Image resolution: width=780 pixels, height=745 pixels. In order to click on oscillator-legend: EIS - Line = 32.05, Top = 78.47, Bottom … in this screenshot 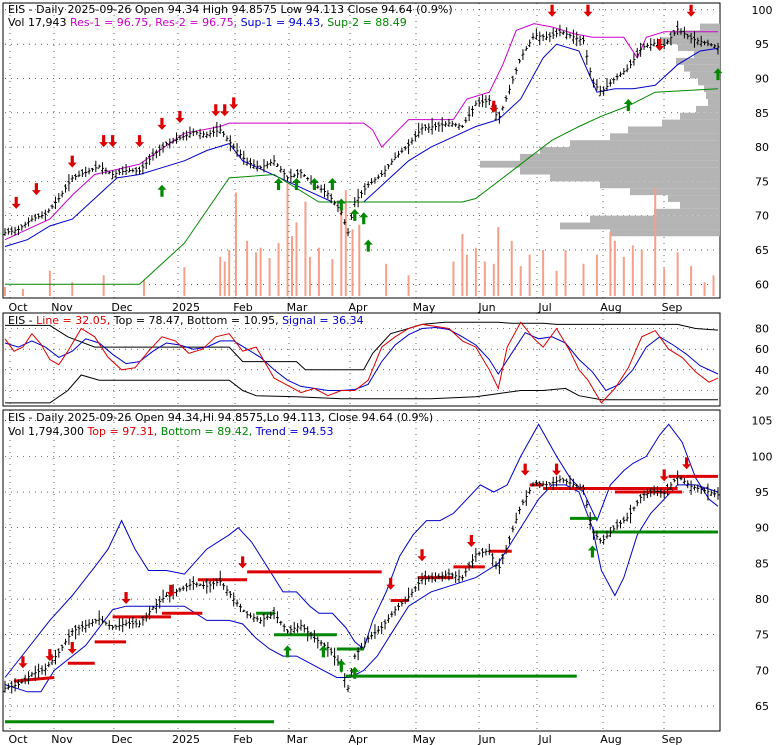, I will do `click(186, 320)`.